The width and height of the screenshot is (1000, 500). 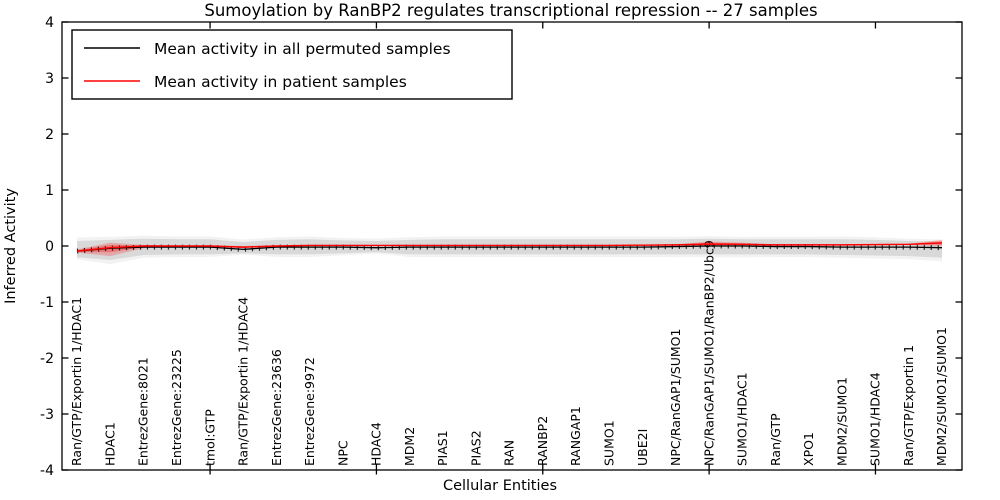 I want to click on y-axis-label: Inferred Activity, so click(x=11, y=246).